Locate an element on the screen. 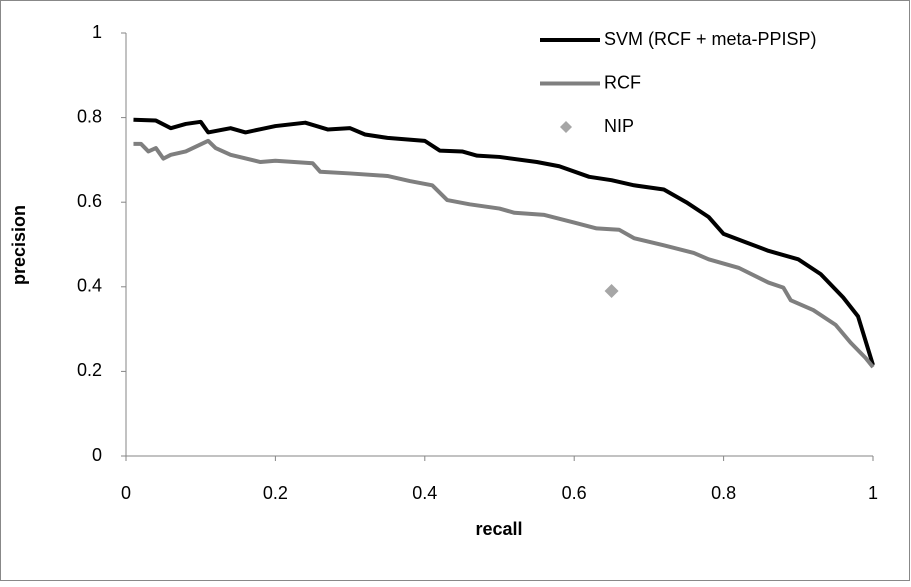 This screenshot has width=911, height=587. x-tick-label: 0.2 is located at coordinates (275, 493).